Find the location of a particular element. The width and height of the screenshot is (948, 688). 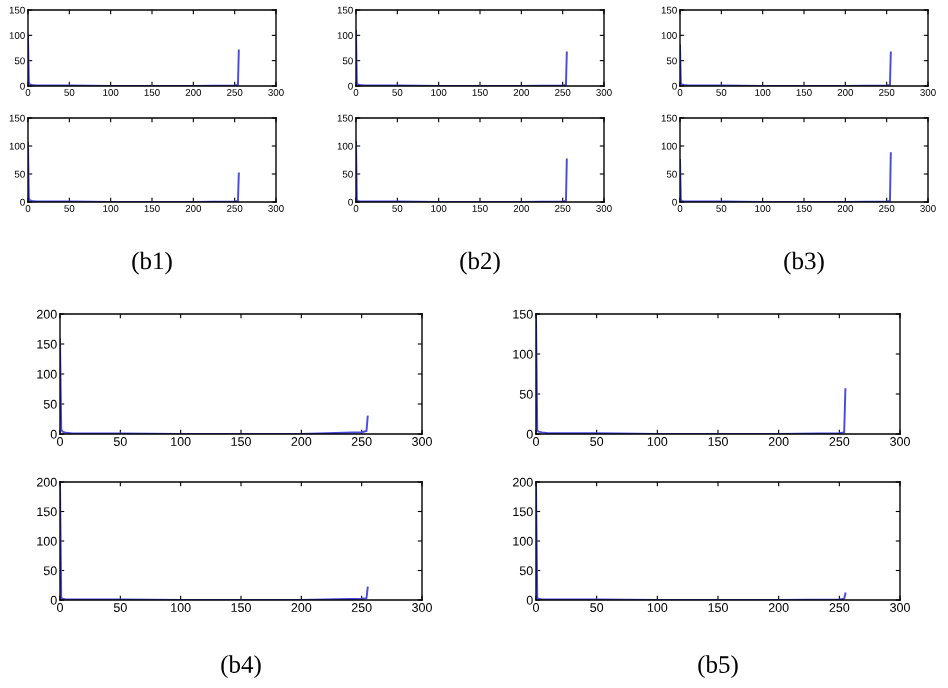

text: (b3) is located at coordinates (804, 263).